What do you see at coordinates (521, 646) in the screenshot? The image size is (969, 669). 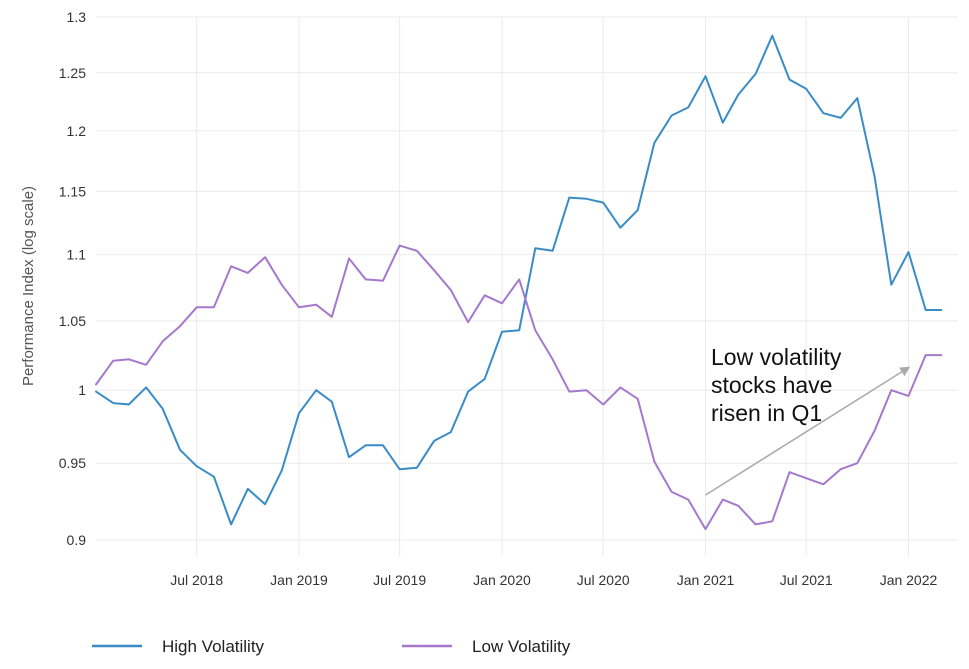 I see `legend-label-low-volatility: Low Volatility` at bounding box center [521, 646].